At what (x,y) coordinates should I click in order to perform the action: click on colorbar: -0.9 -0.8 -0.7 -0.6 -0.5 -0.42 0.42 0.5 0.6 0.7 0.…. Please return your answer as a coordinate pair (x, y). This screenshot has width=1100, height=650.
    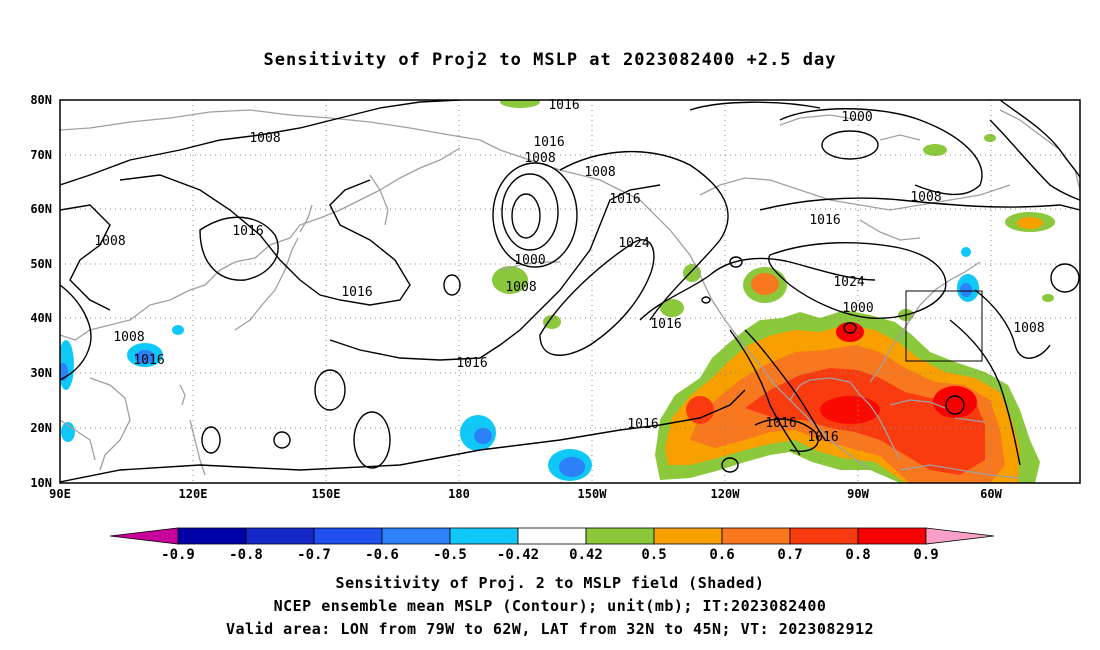
    Looking at the image, I should click on (552, 545).